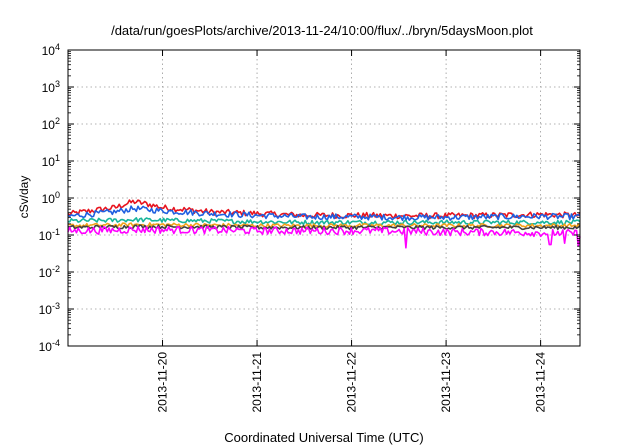 This screenshot has height=448, width=640. What do you see at coordinates (257, 382) in the screenshot?
I see `x-tick-label: 2013-11-21` at bounding box center [257, 382].